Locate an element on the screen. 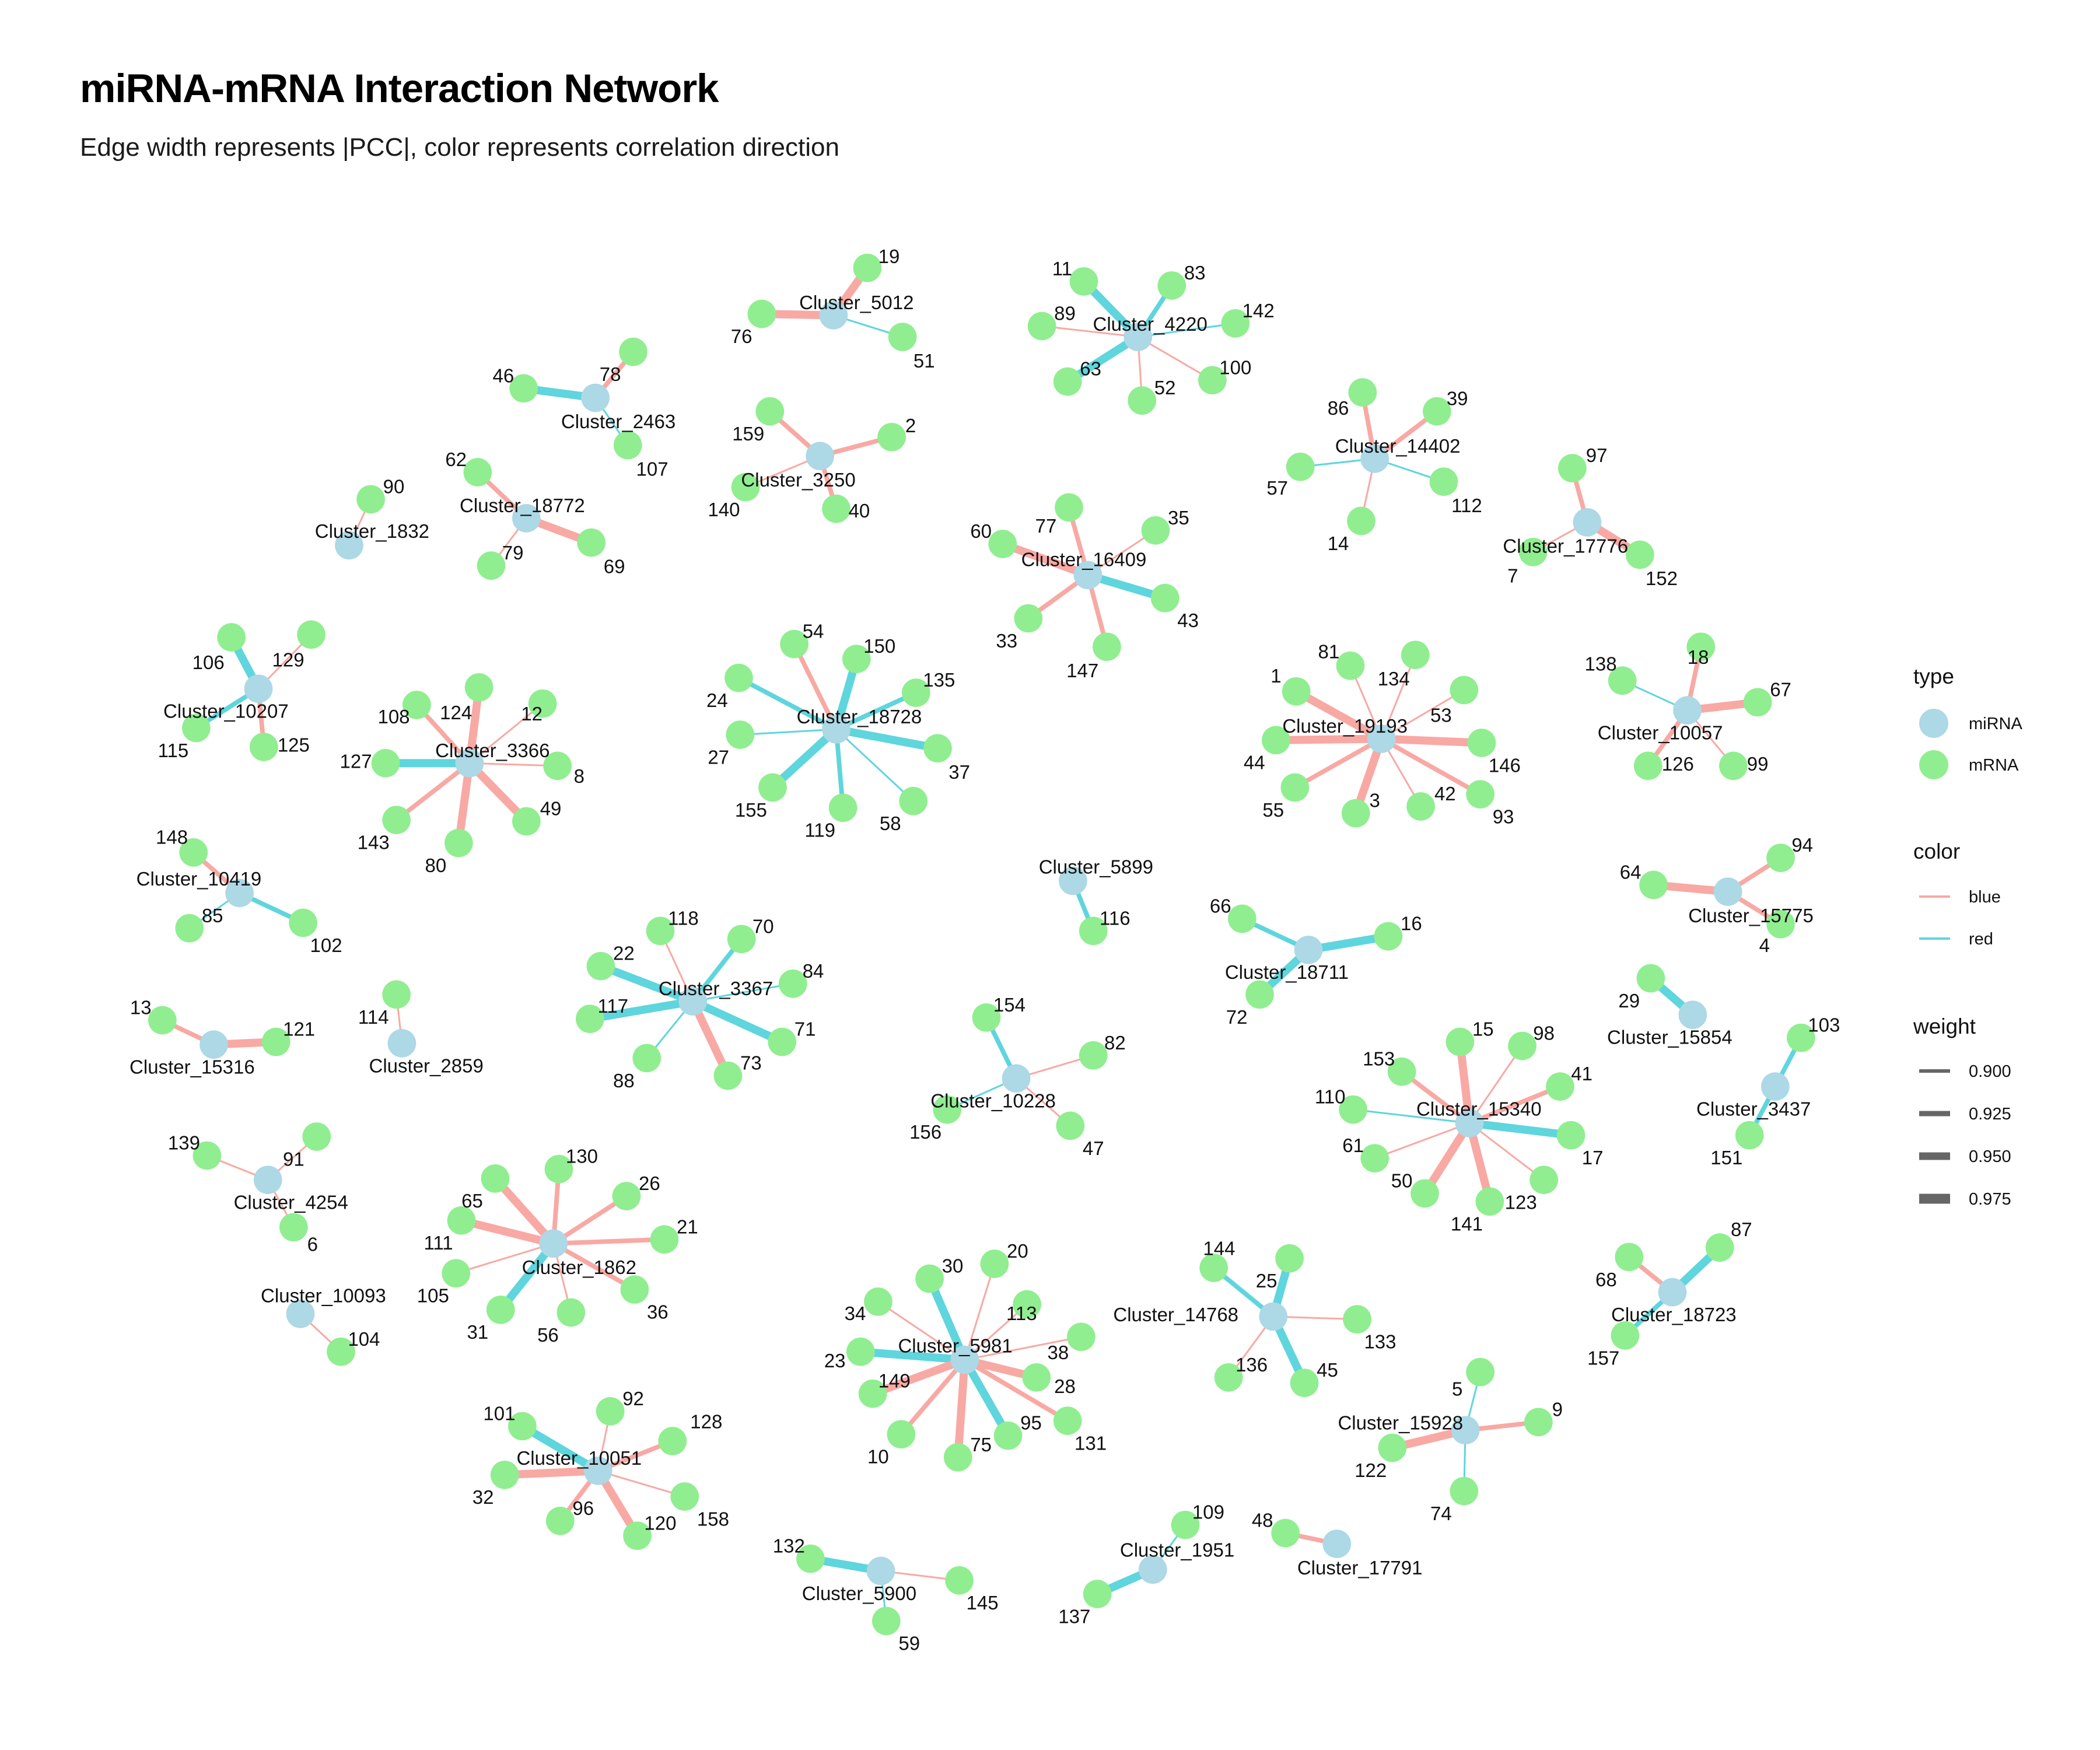 This screenshot has height=1750, width=2100. mirna-label-cluster-15316: Cluster_15316 is located at coordinates (192, 1067).